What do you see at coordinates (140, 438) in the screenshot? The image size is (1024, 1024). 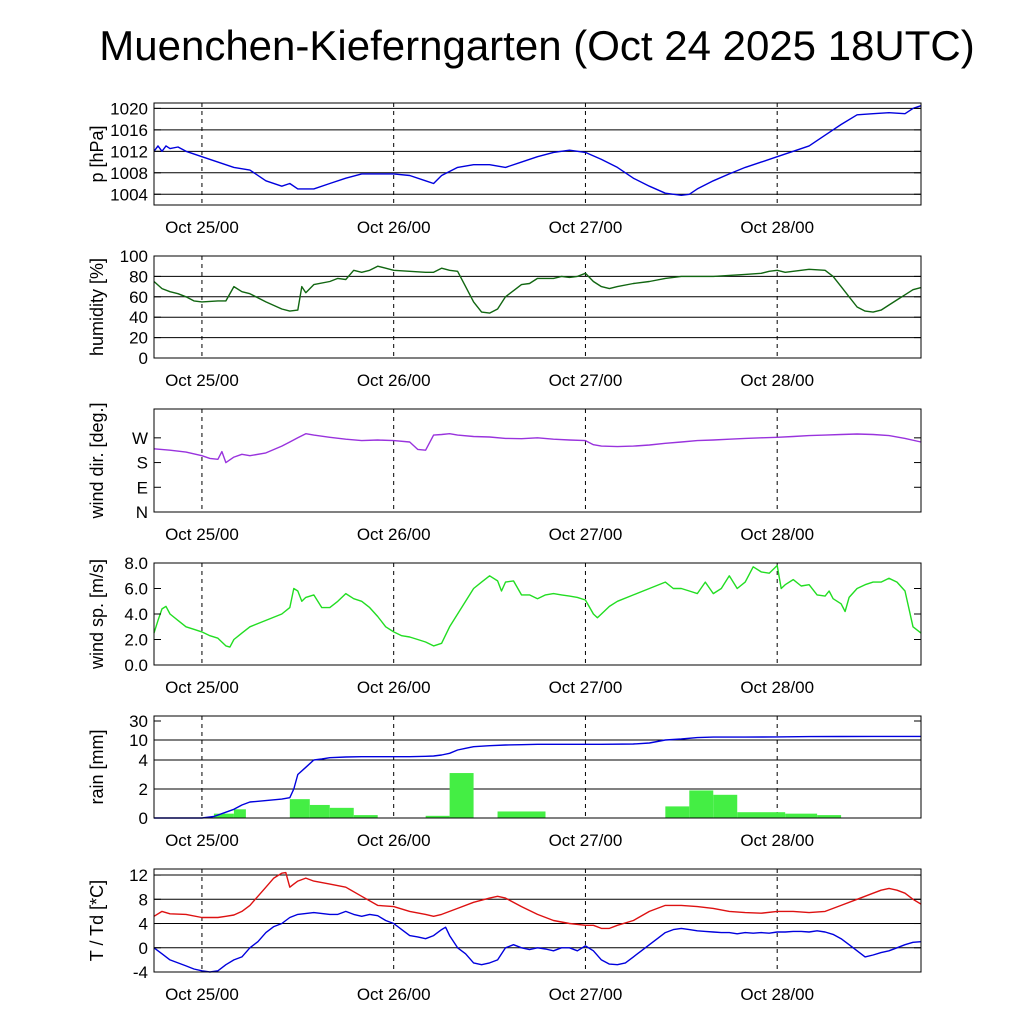 I see `y-tick-label: W` at bounding box center [140, 438].